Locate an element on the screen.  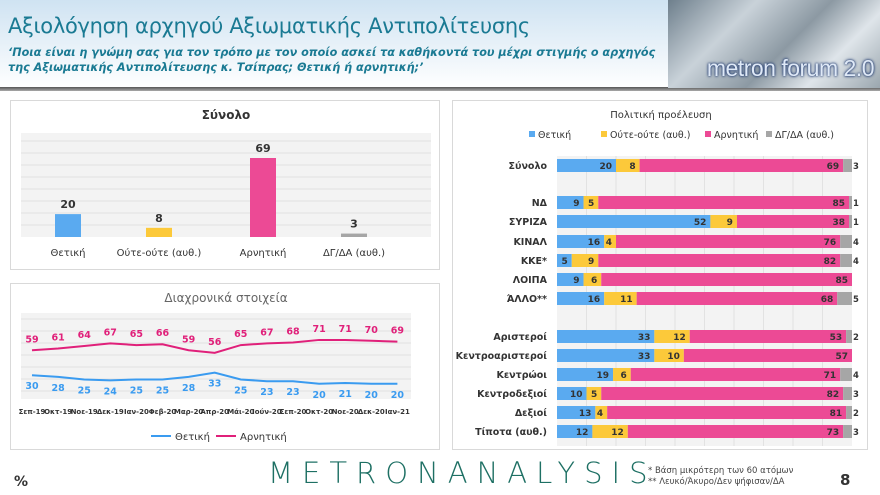
metron-forum-image: metron forum 2.0 is located at coordinates (774, 44).